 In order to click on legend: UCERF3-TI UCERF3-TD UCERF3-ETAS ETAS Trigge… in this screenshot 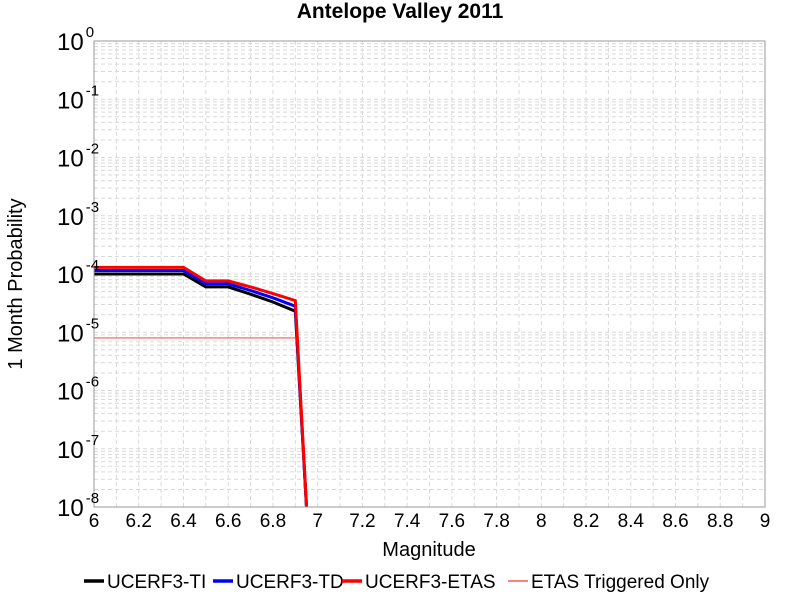, I will do `click(397, 582)`.